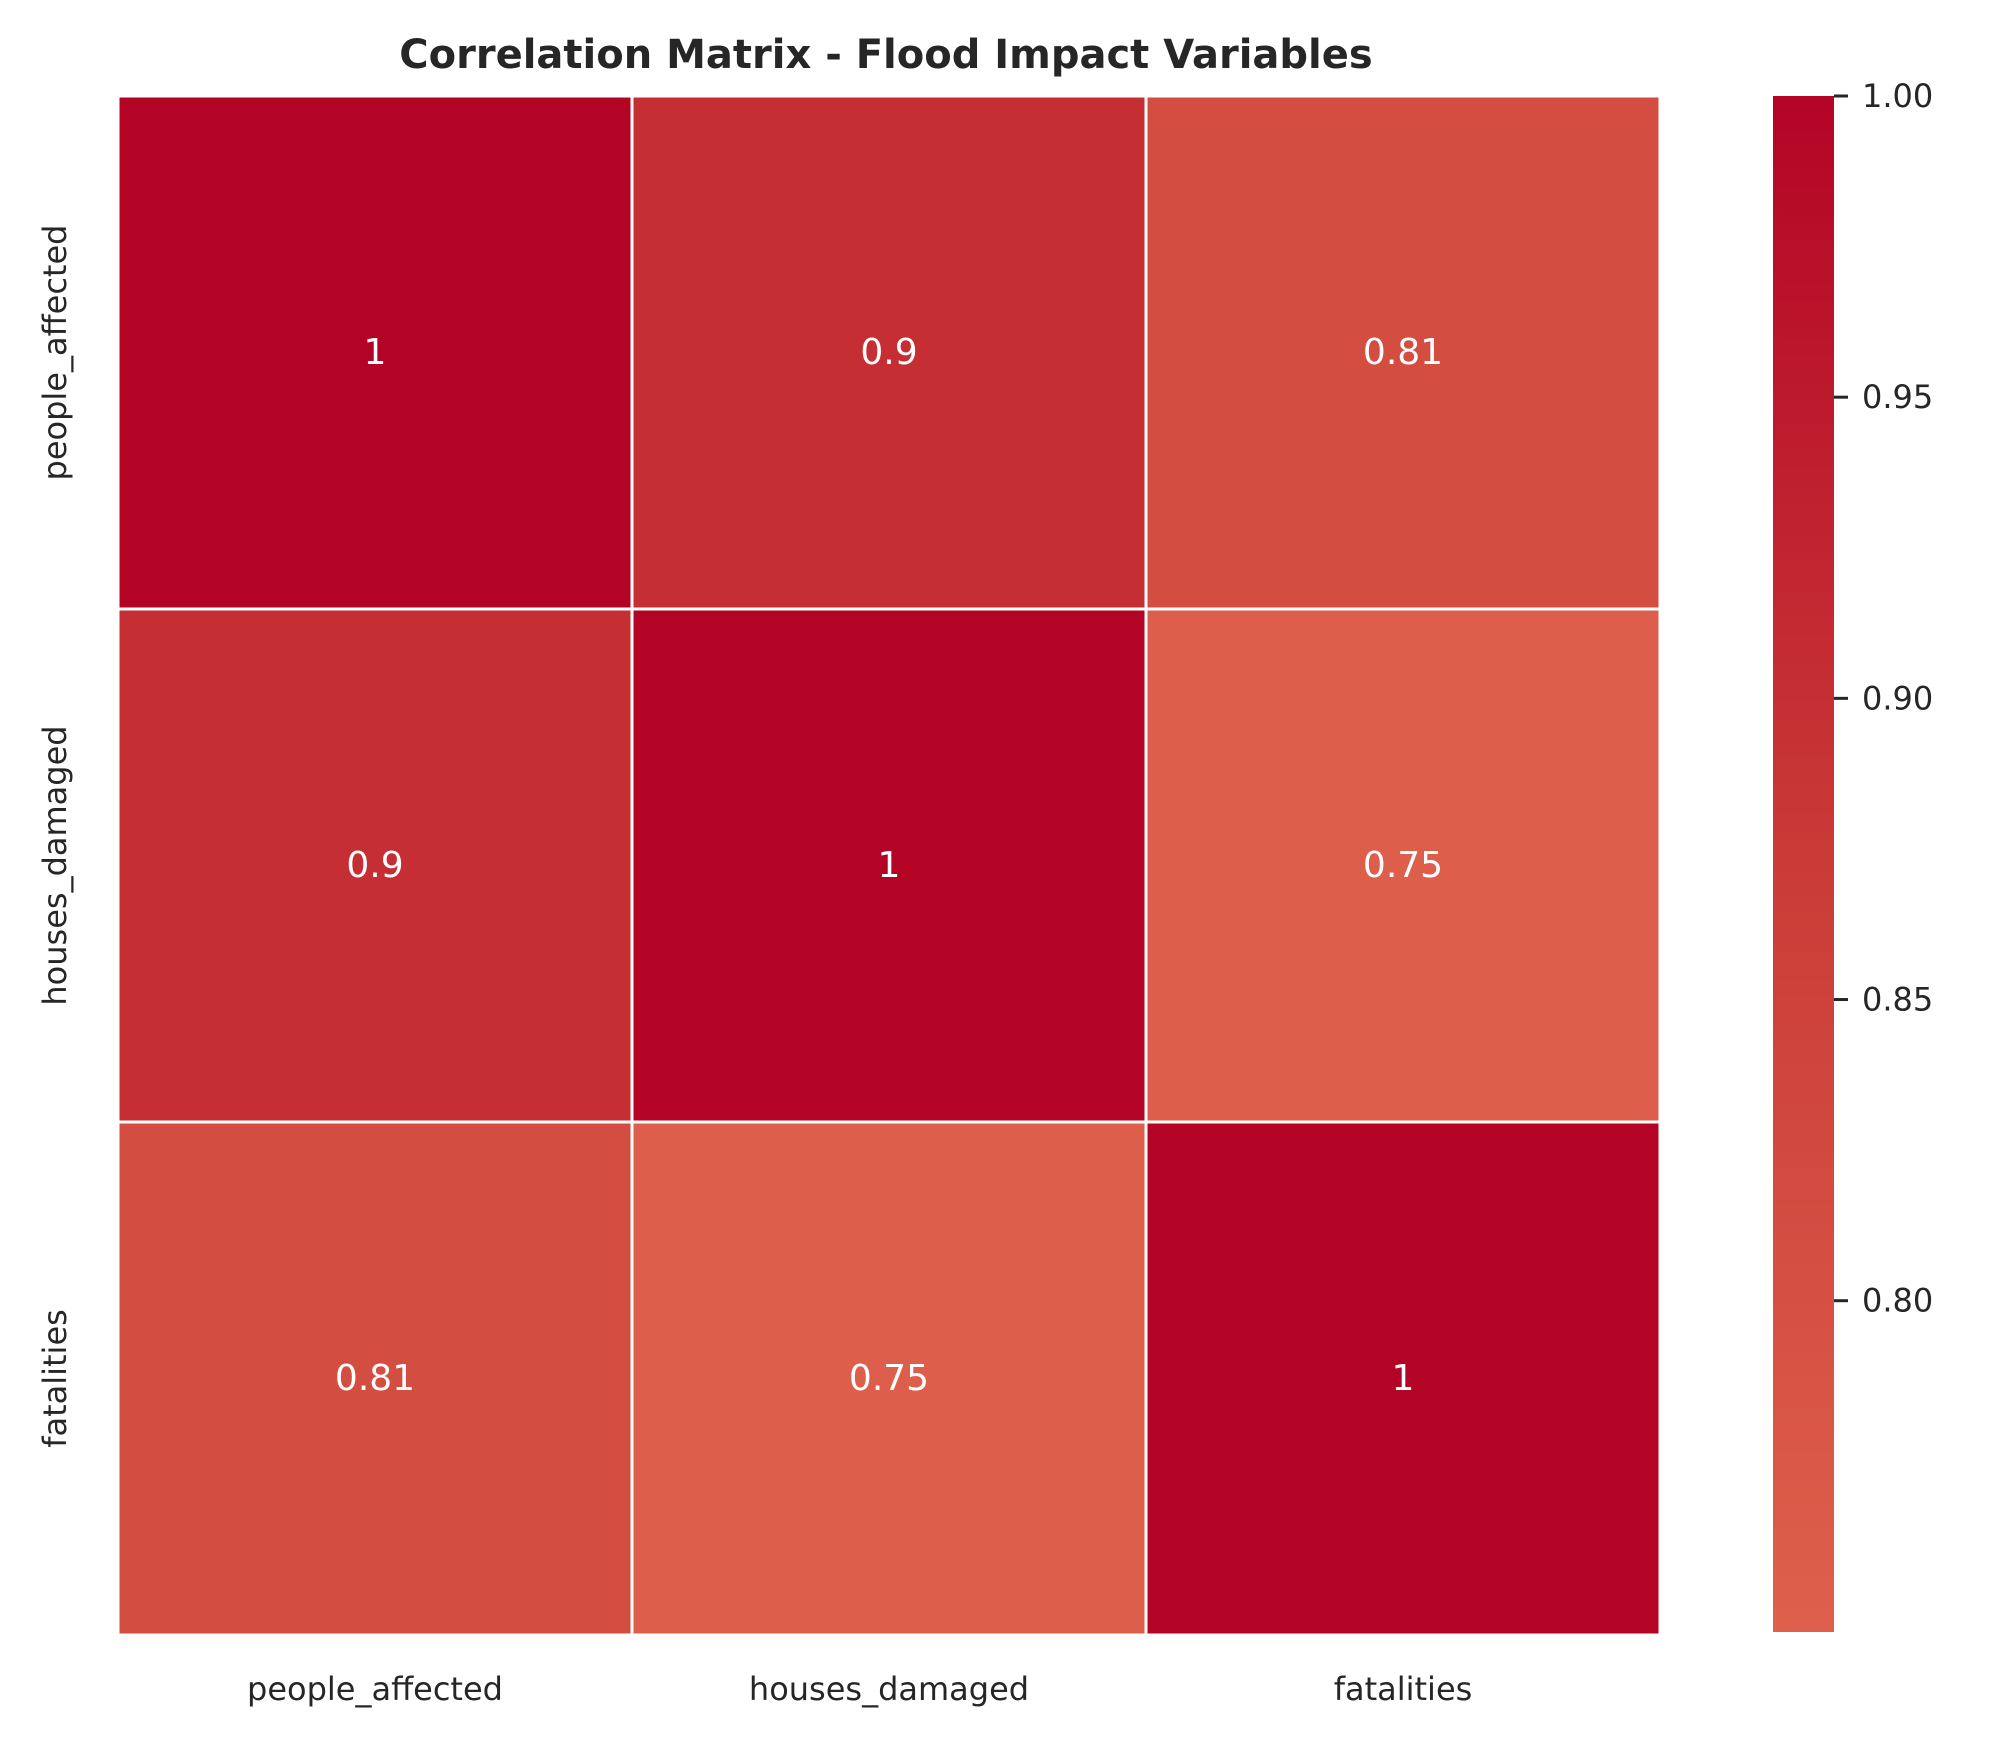 Image resolution: width=2015 pixels, height=1748 pixels. What do you see at coordinates (1897, 1000) in the screenshot?
I see `colorbar-tick-label-1: 0.85` at bounding box center [1897, 1000].